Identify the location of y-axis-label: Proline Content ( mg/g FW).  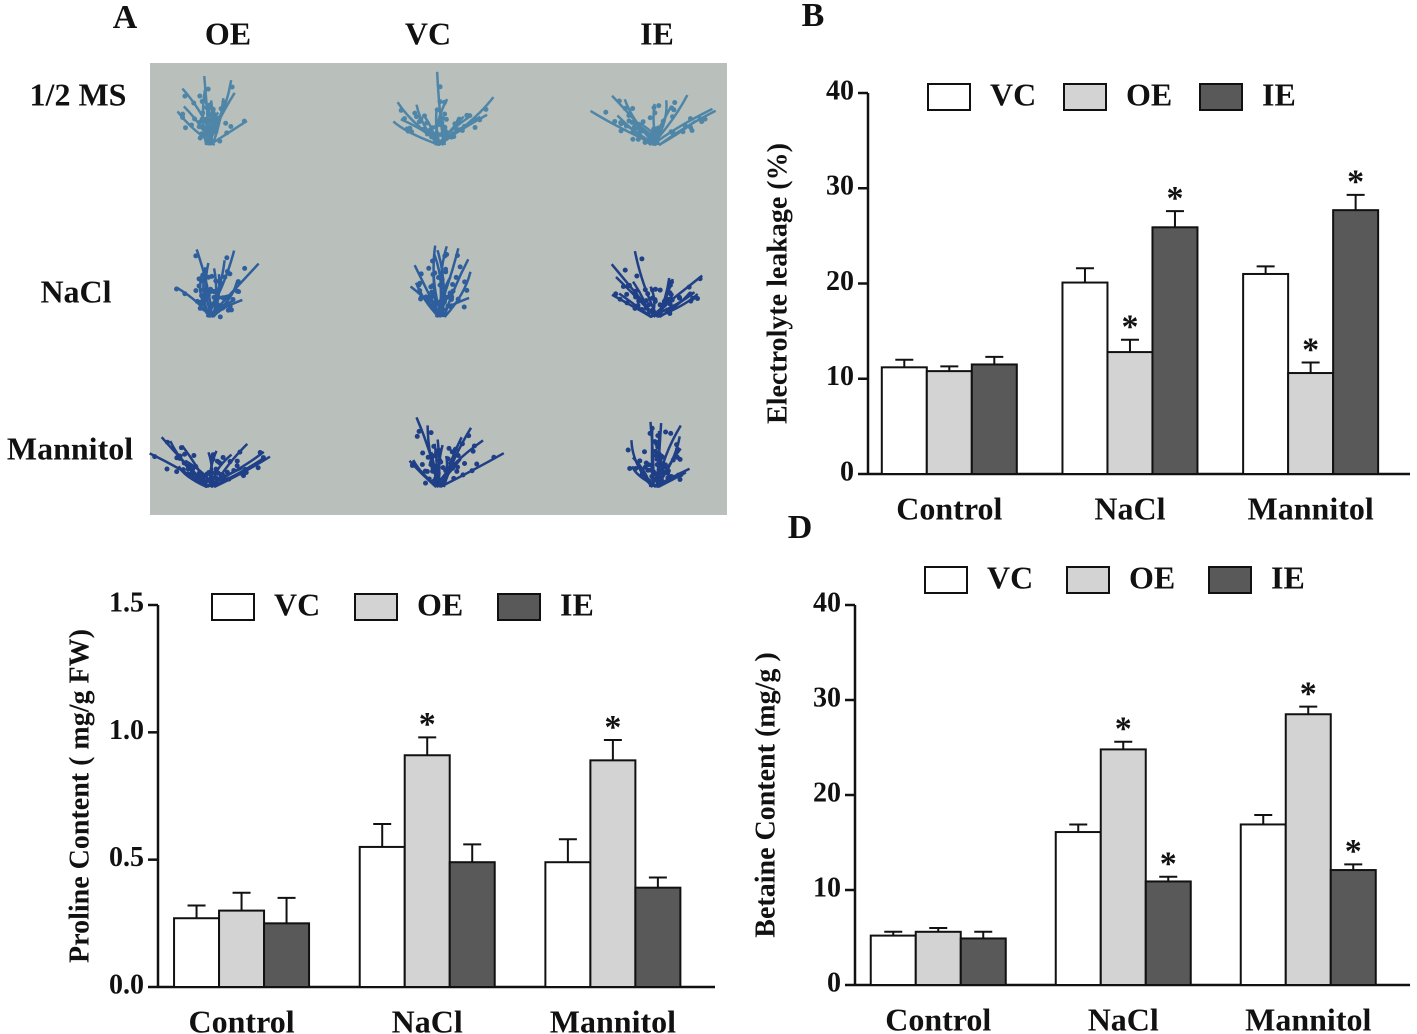
(79, 796).